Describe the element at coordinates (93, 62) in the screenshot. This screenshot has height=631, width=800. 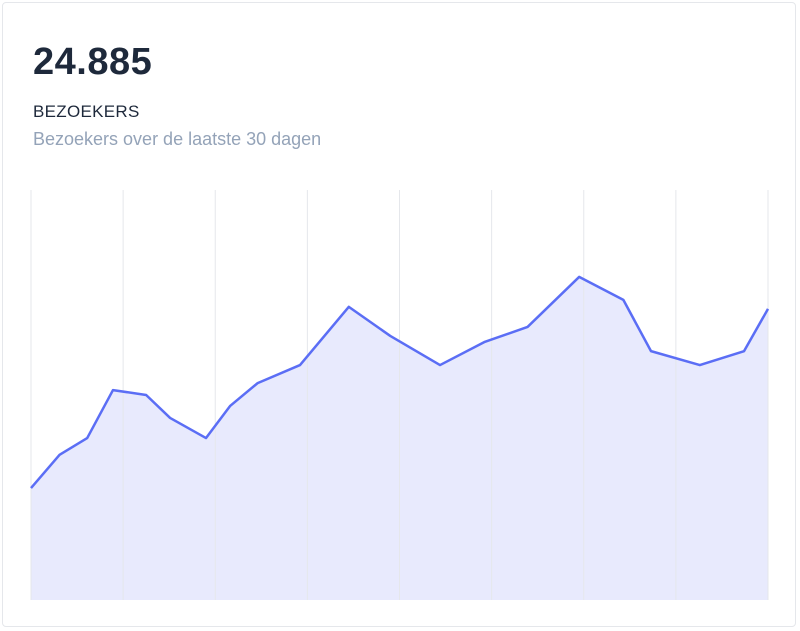
I see `visitor-count: 24.885` at that location.